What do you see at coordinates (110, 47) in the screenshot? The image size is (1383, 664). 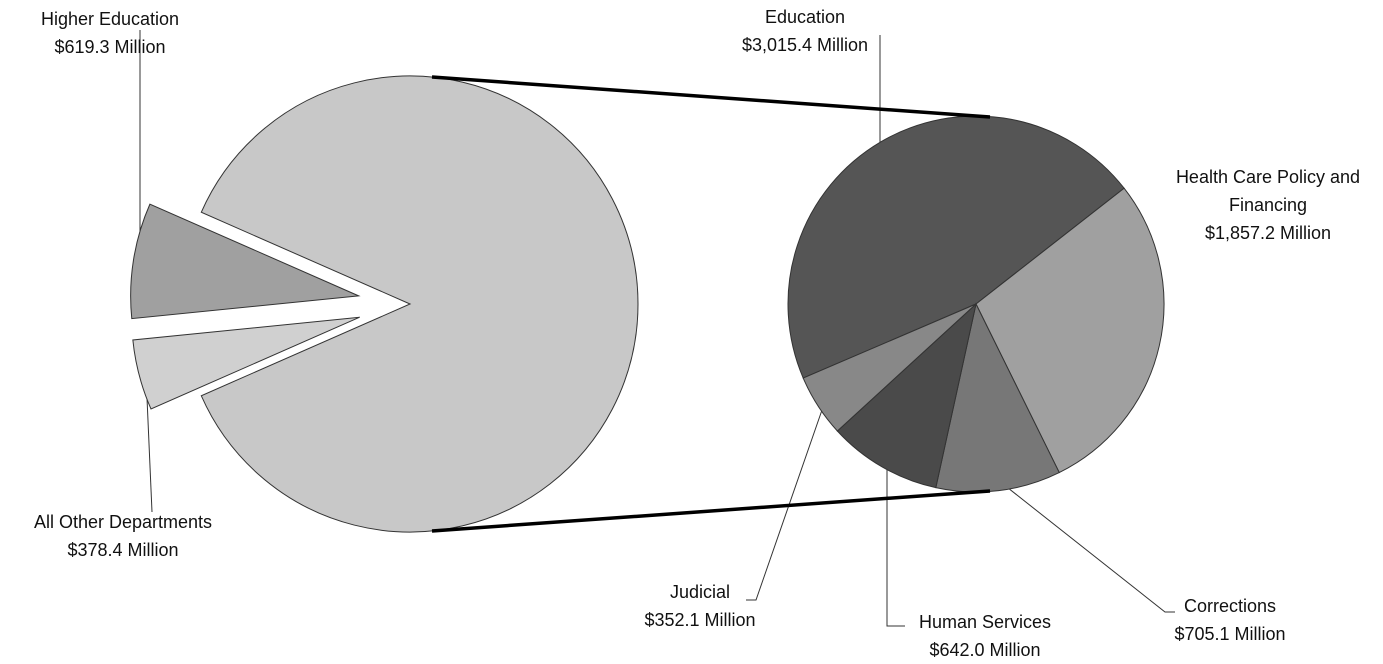 I see `label-value: $619.3 Million` at bounding box center [110, 47].